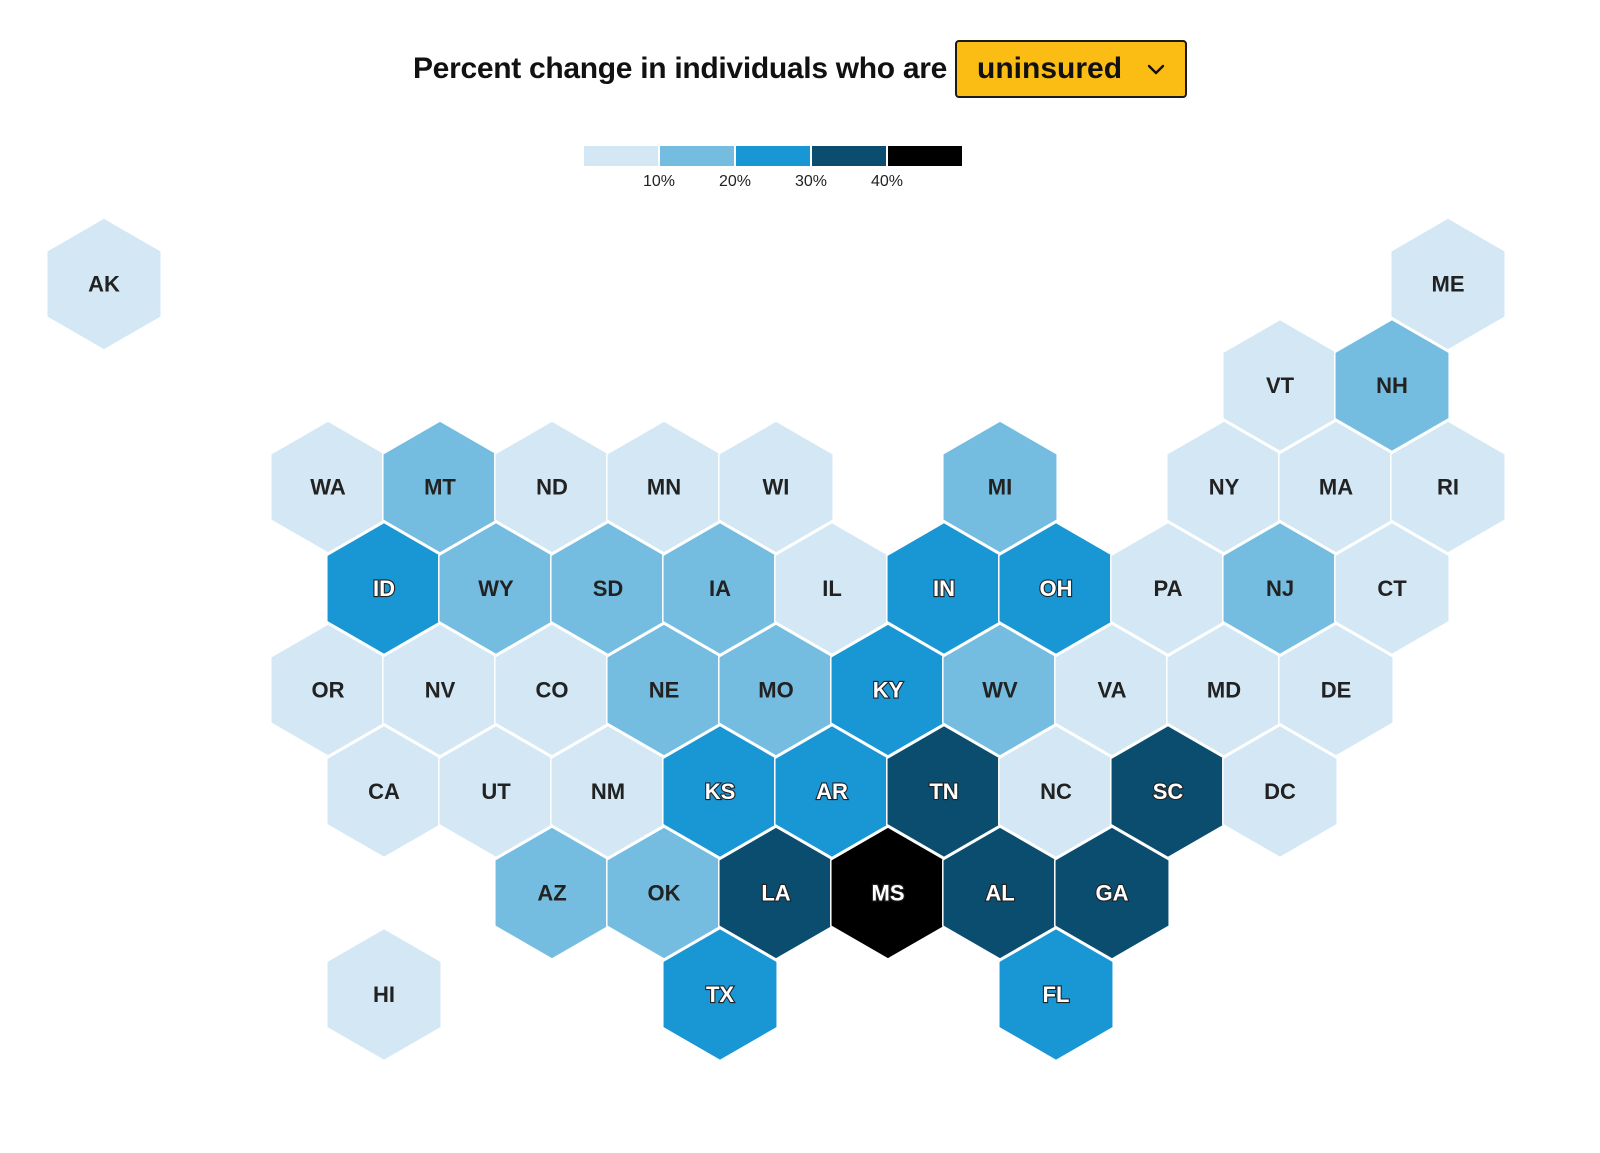 The height and width of the screenshot is (1153, 1600). I want to click on dropdown-selected-value: uninsured, so click(1050, 68).